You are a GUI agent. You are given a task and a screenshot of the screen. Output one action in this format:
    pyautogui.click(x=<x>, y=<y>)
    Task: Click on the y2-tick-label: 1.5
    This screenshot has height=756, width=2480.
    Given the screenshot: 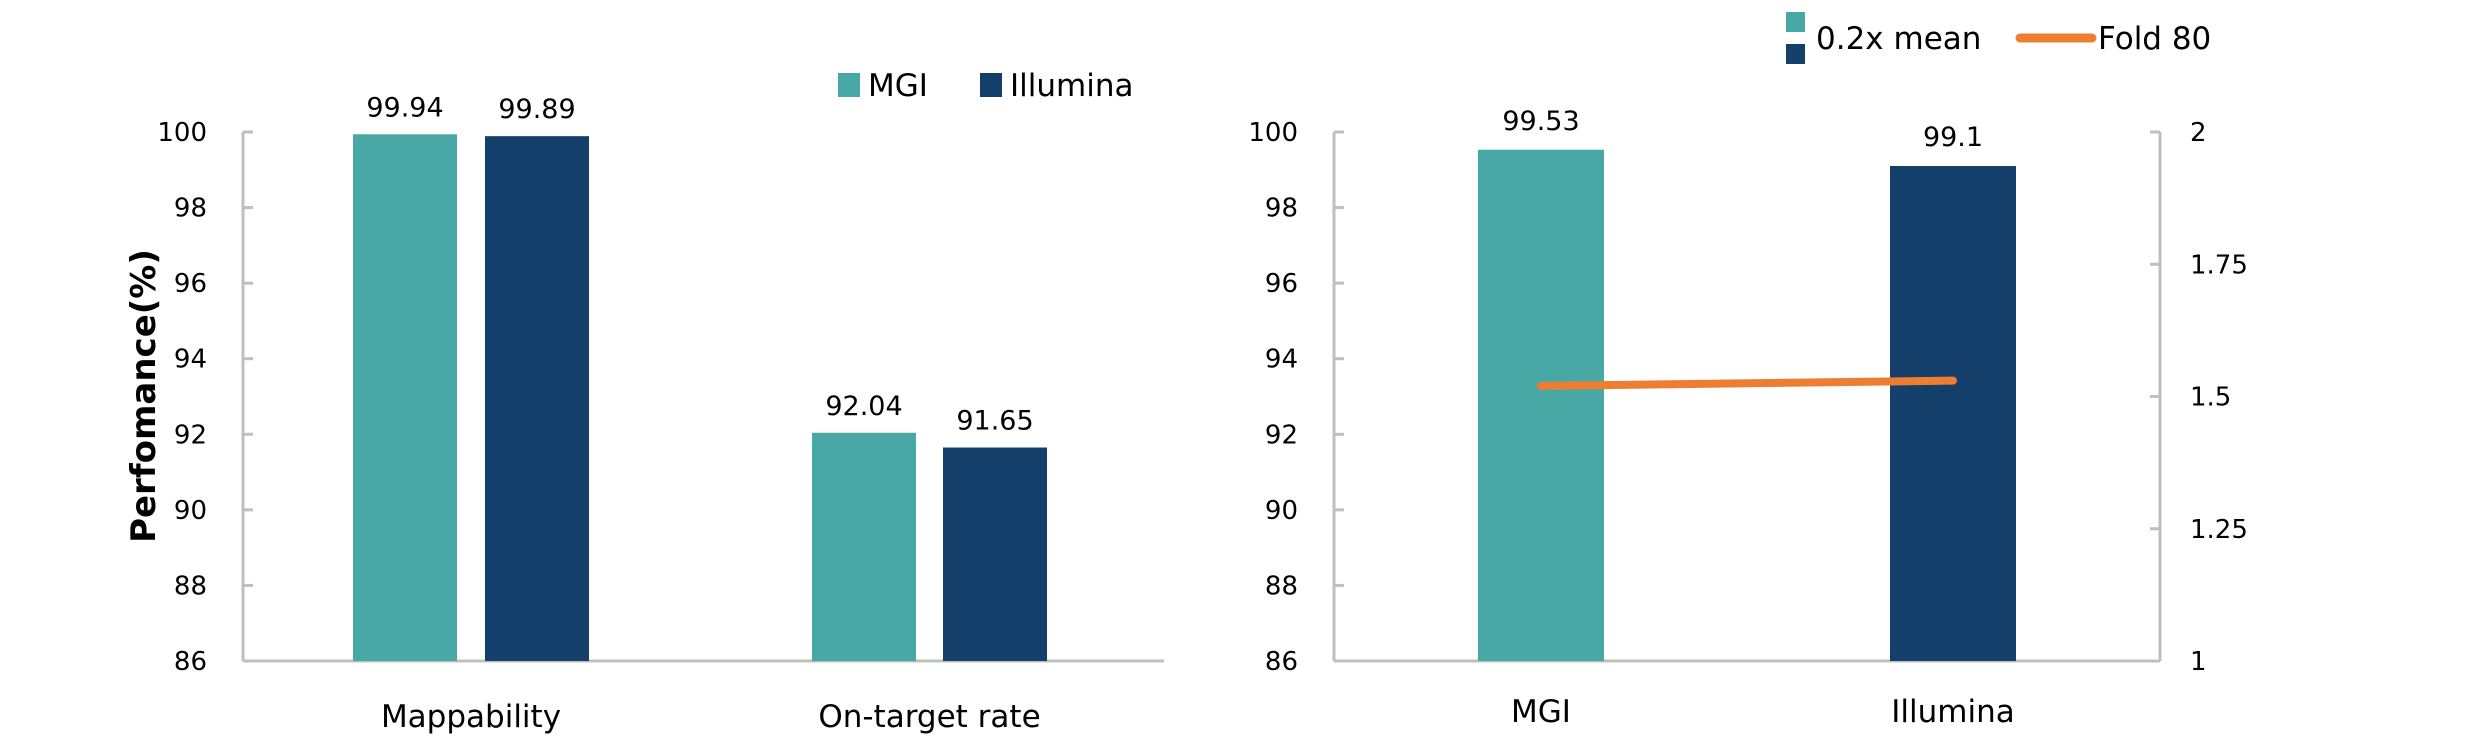 What is the action you would take?
    pyautogui.click(x=2210, y=398)
    